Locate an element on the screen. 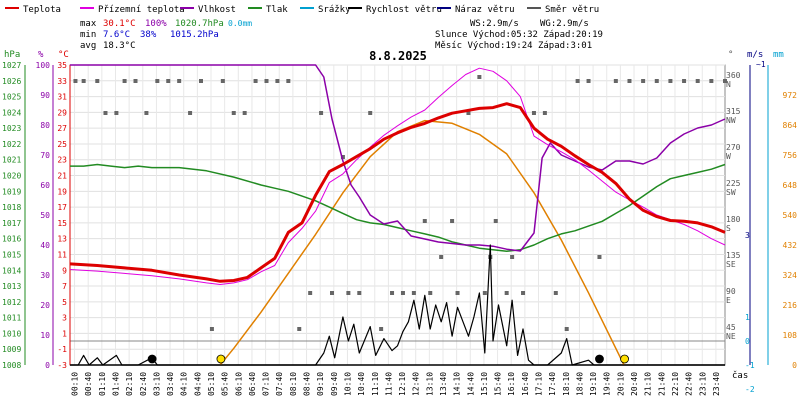 The width and height of the screenshot is (800, 400). temperature-tick-label: 33 is located at coordinates (62, 81).